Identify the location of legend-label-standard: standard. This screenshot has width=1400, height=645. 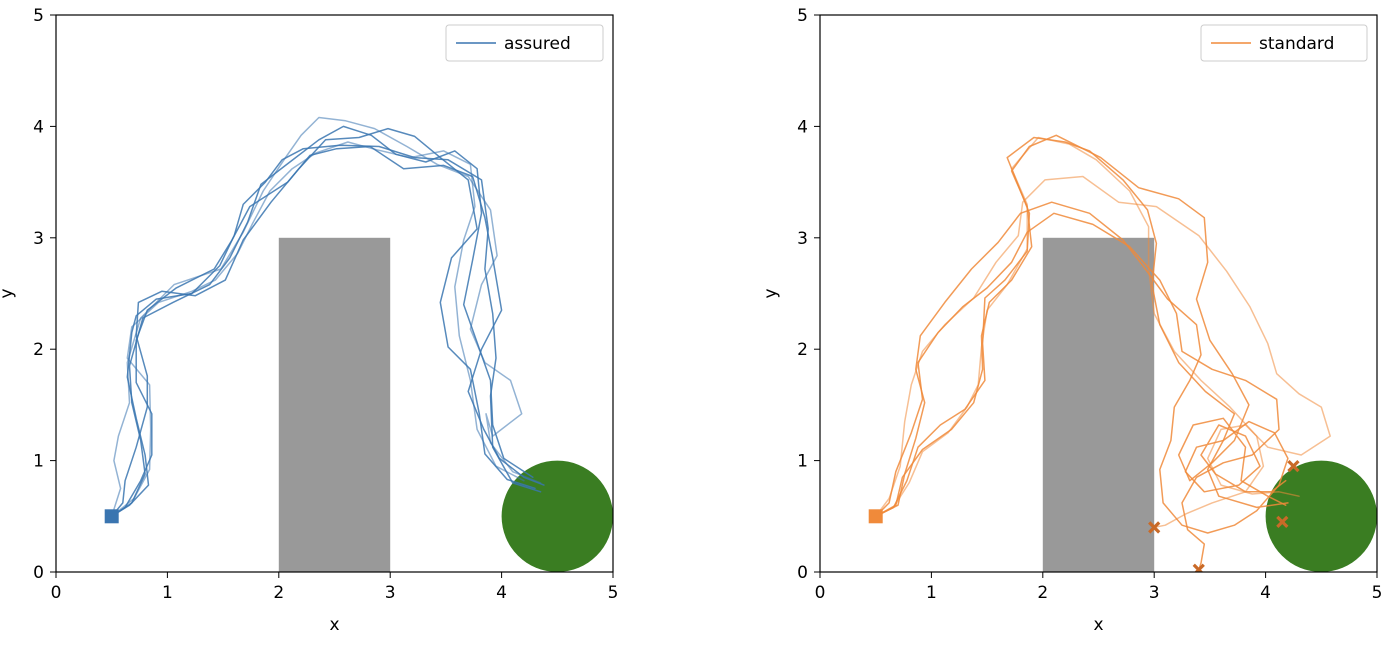
(1296, 44).